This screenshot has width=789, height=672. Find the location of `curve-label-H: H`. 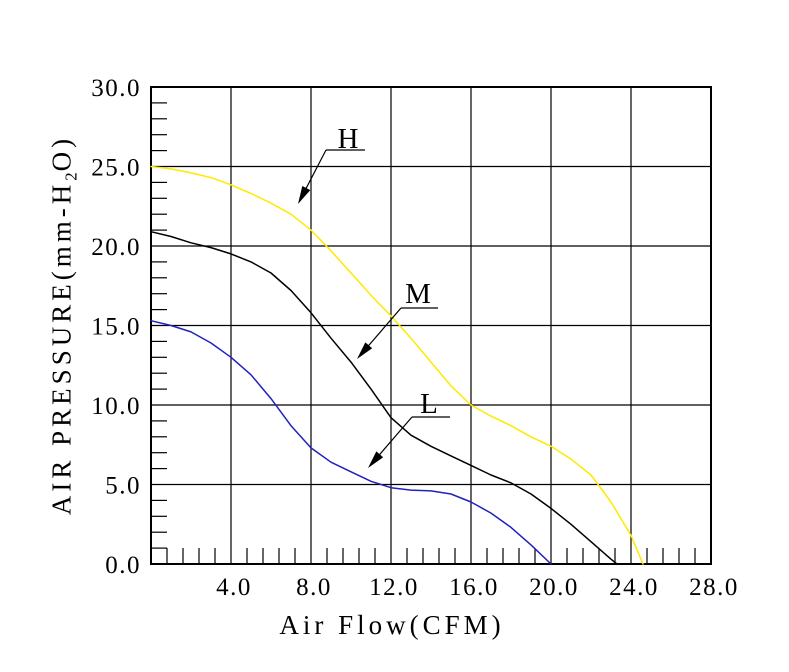

curve-label-H: H is located at coordinates (348, 139).